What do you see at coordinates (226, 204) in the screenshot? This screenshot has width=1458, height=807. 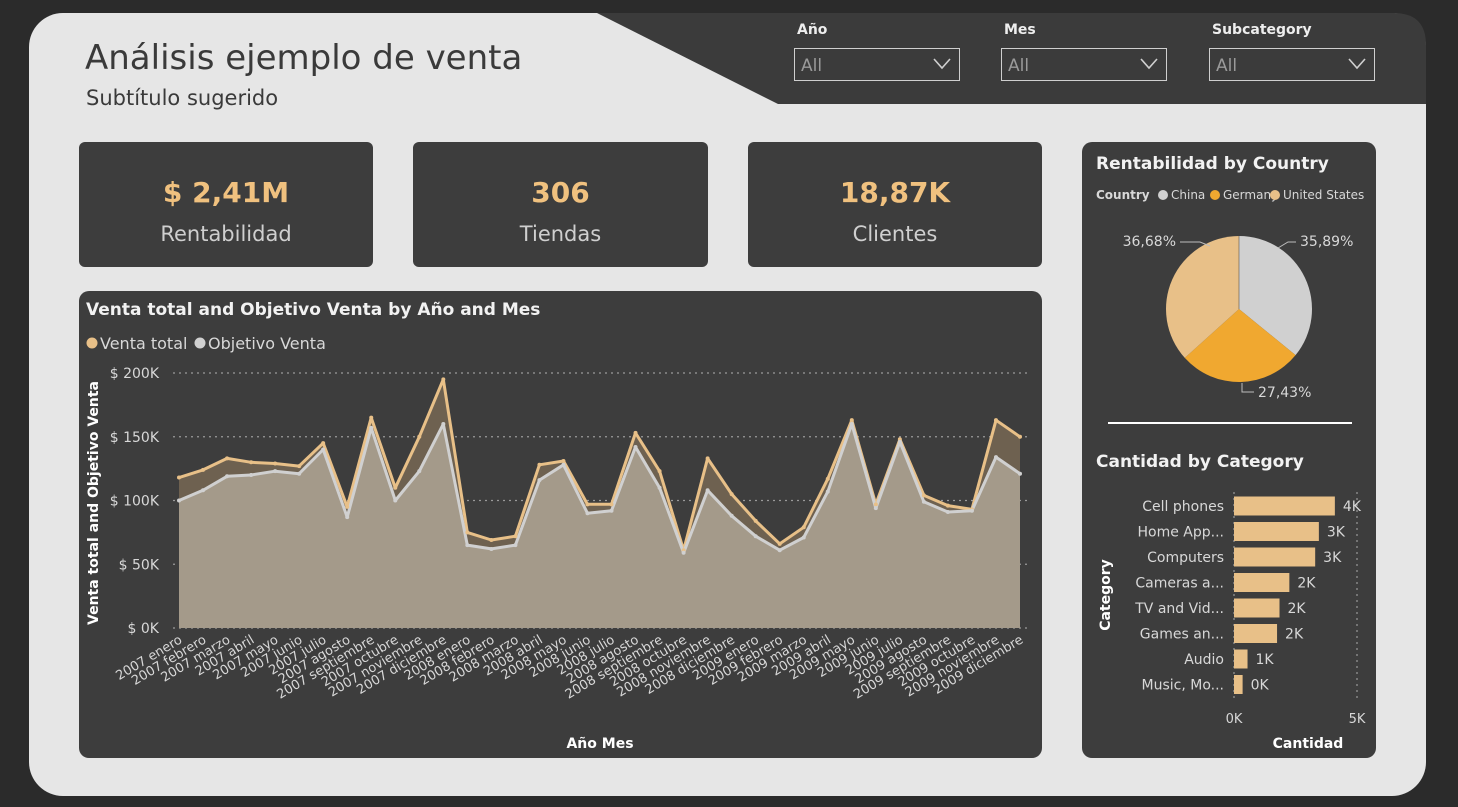 I see `kpi-card-rentabilidad: $ 2,41M Rentabilidad` at bounding box center [226, 204].